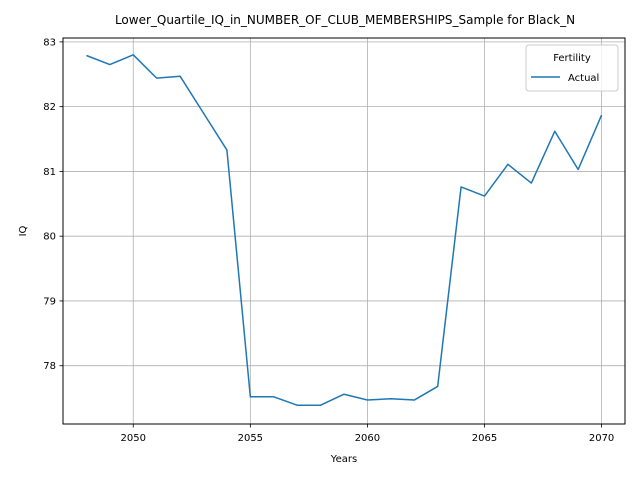 The width and height of the screenshot is (640, 480). I want to click on legend-box, so click(572, 68).